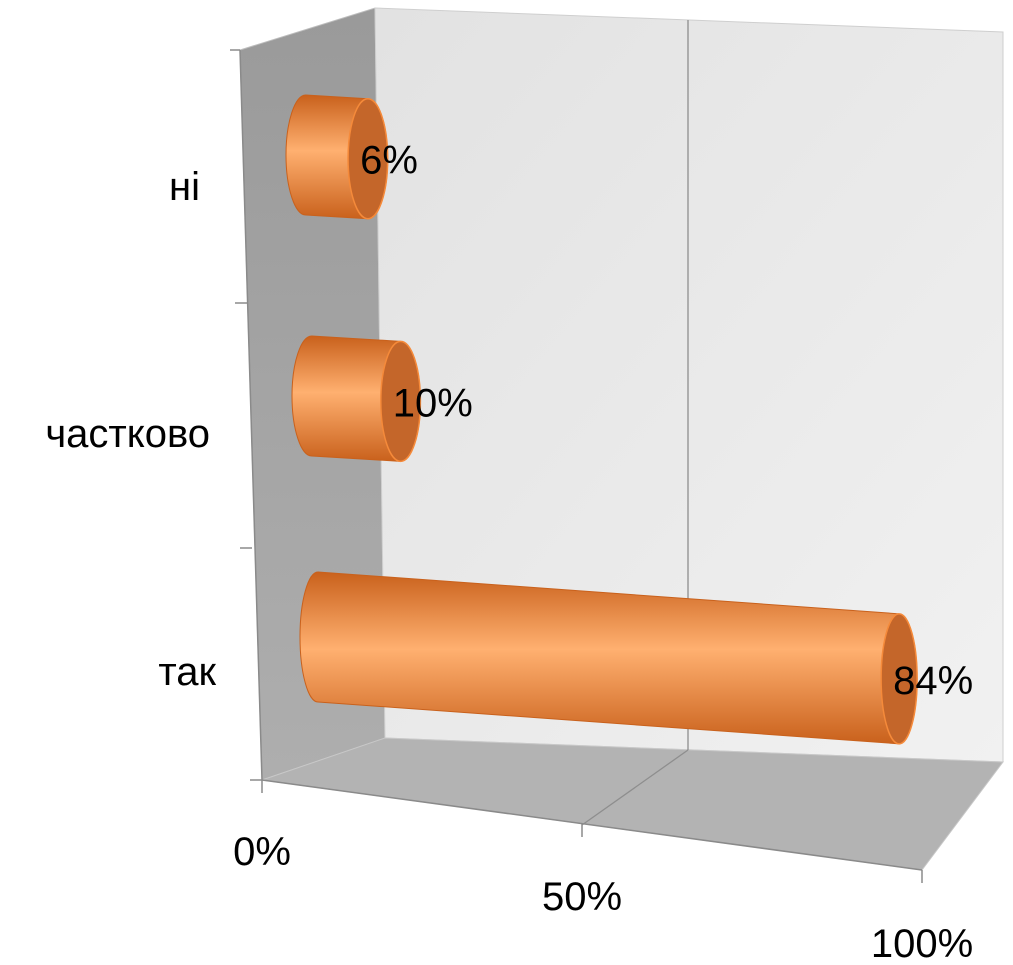  I want to click on floor, so click(632, 804).